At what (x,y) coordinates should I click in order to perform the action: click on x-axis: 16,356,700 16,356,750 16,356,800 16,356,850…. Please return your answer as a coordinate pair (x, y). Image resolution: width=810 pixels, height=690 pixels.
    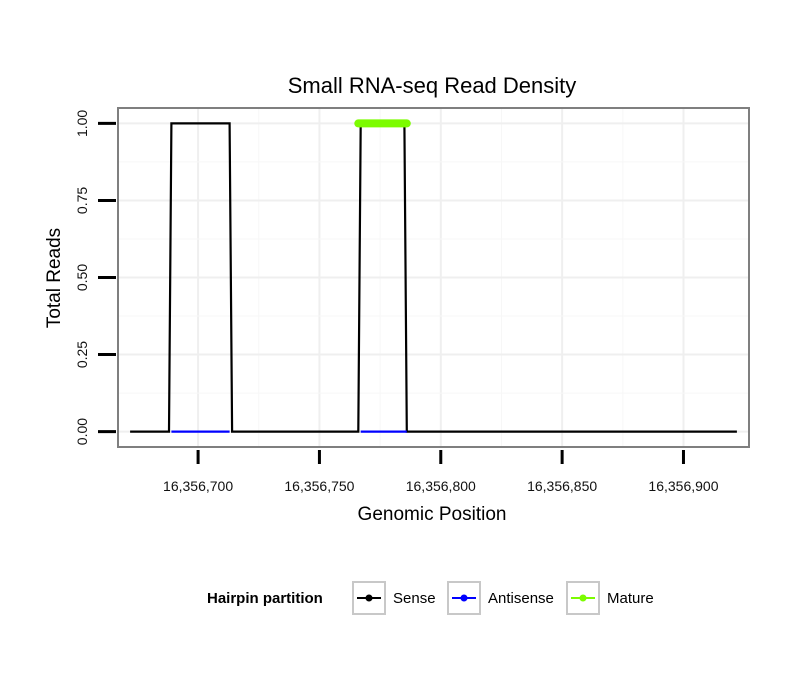
    Looking at the image, I should click on (441, 472).